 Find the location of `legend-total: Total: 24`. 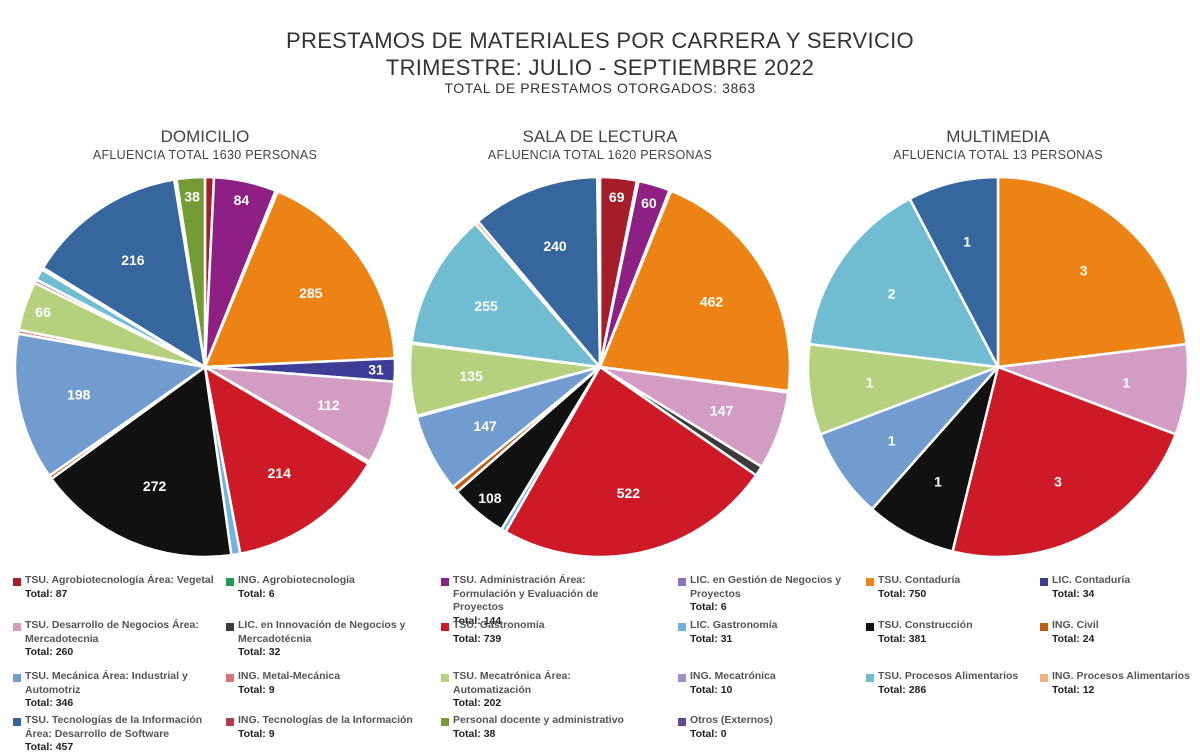

legend-total: Total: 24 is located at coordinates (1073, 638).